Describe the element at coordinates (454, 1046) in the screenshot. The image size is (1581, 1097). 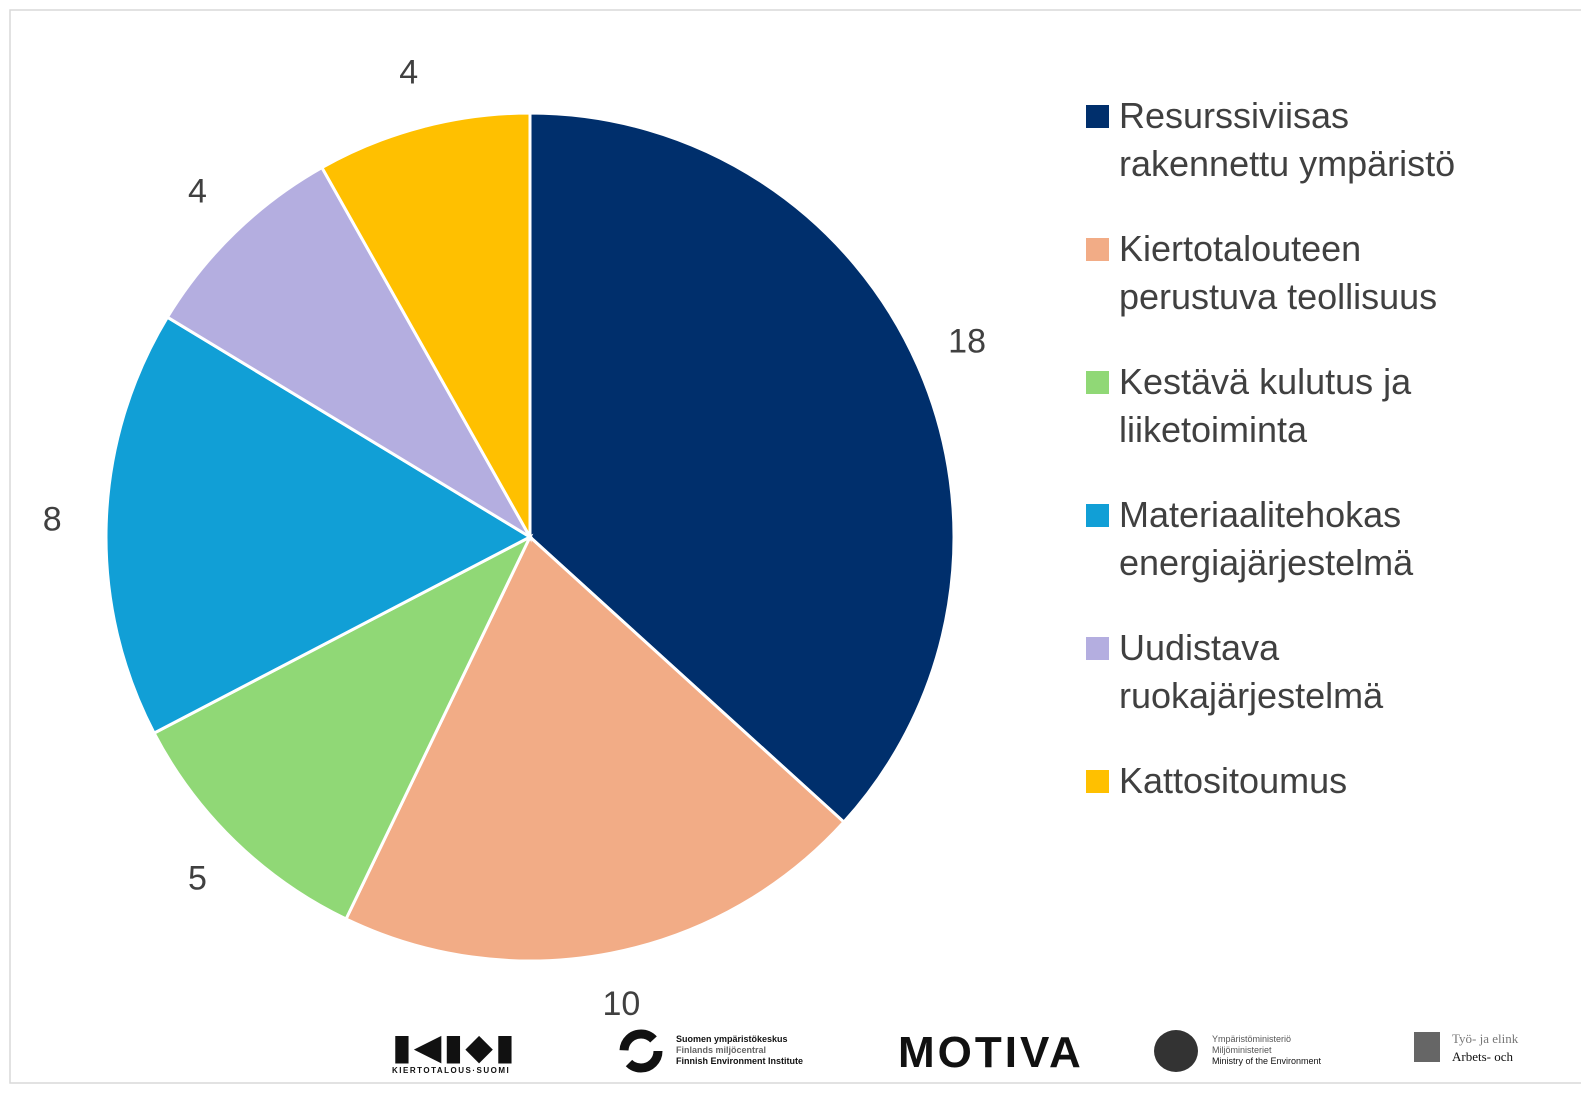
I see `logo-mark: ▮◀▮◆▮` at that location.